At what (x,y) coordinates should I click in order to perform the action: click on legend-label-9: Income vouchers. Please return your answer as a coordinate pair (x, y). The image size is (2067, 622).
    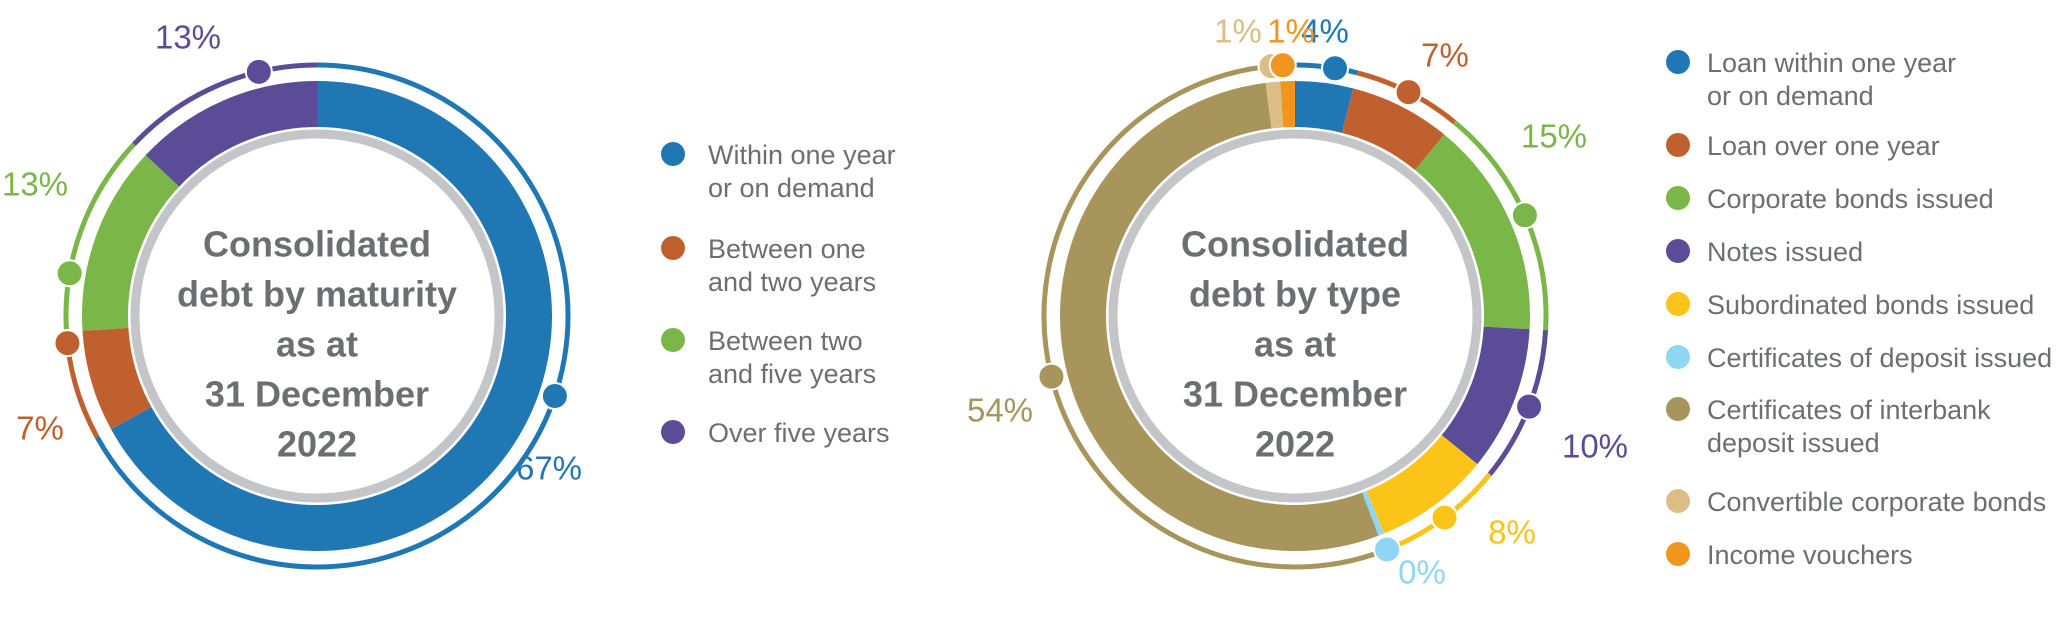
    Looking at the image, I should click on (1810, 555).